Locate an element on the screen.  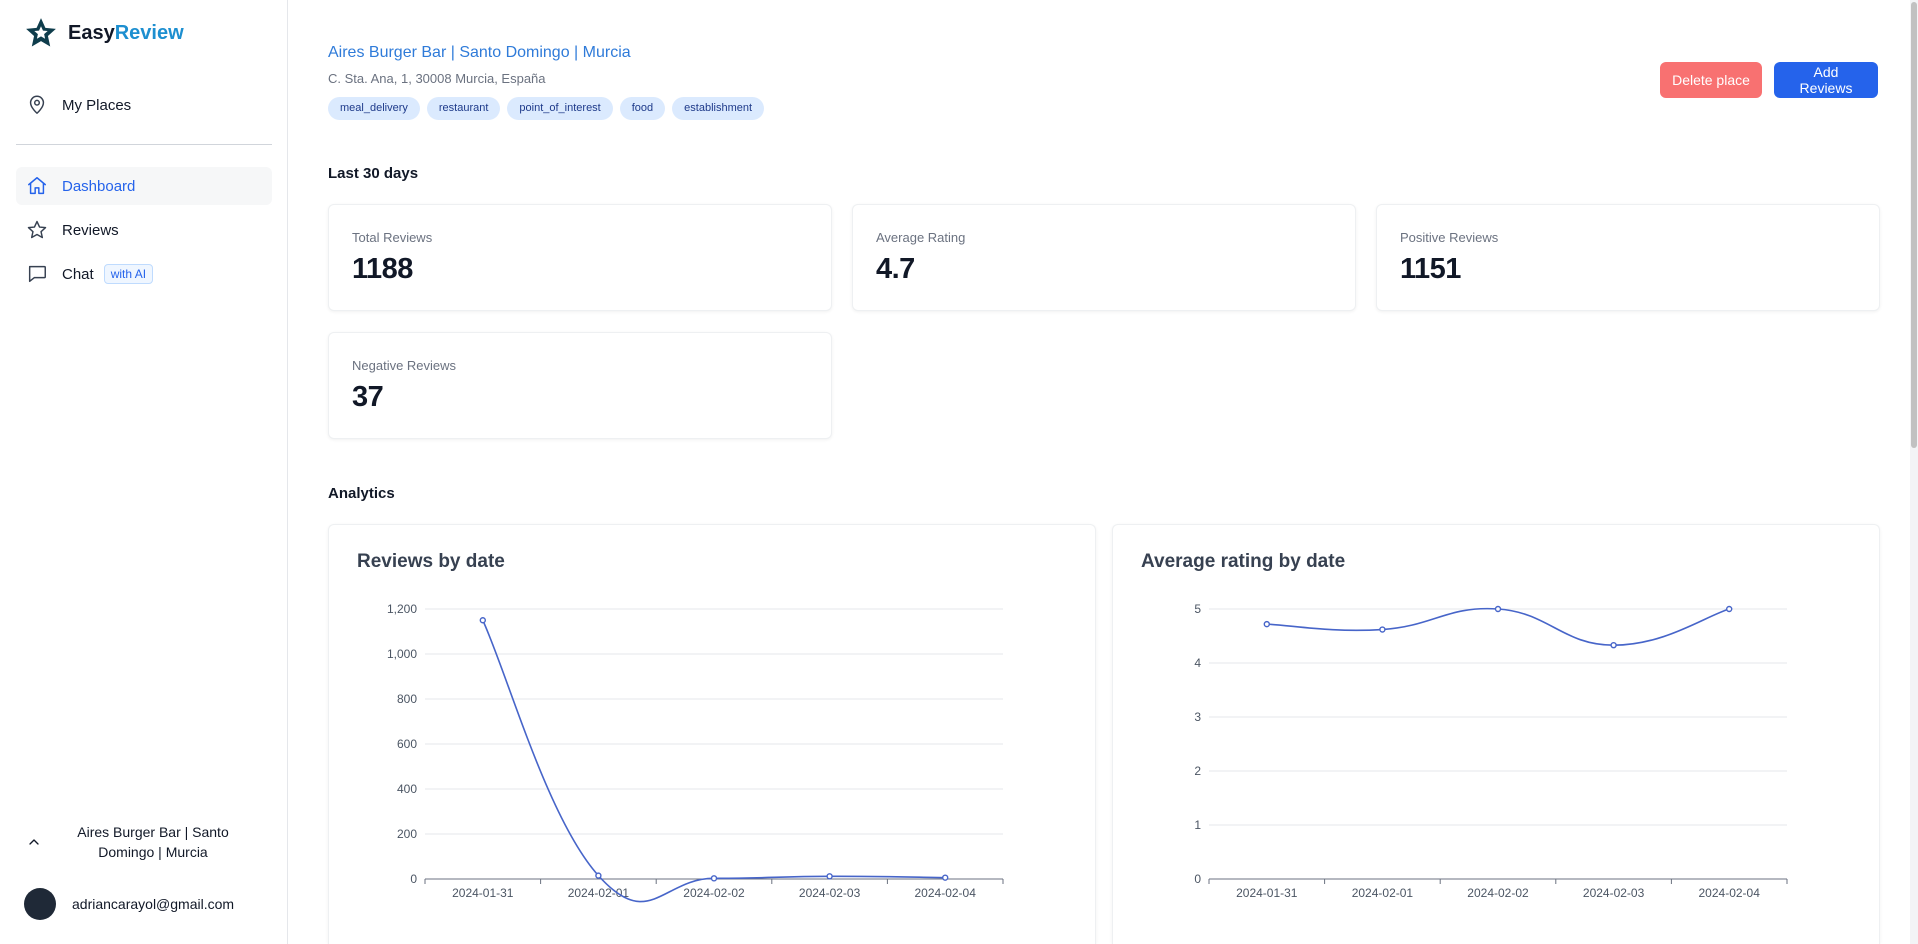
stat-card-positive: Positive Reviews 1151 is located at coordinates (1628, 257).